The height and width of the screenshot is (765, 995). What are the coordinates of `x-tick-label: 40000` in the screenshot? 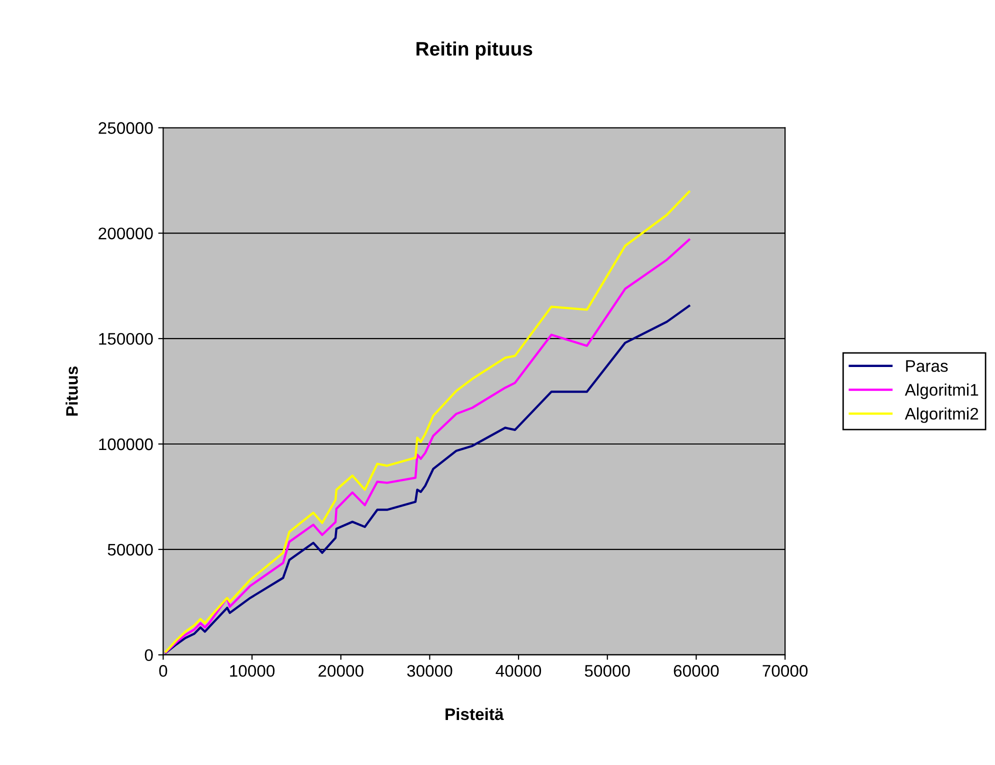 It's located at (519, 671).